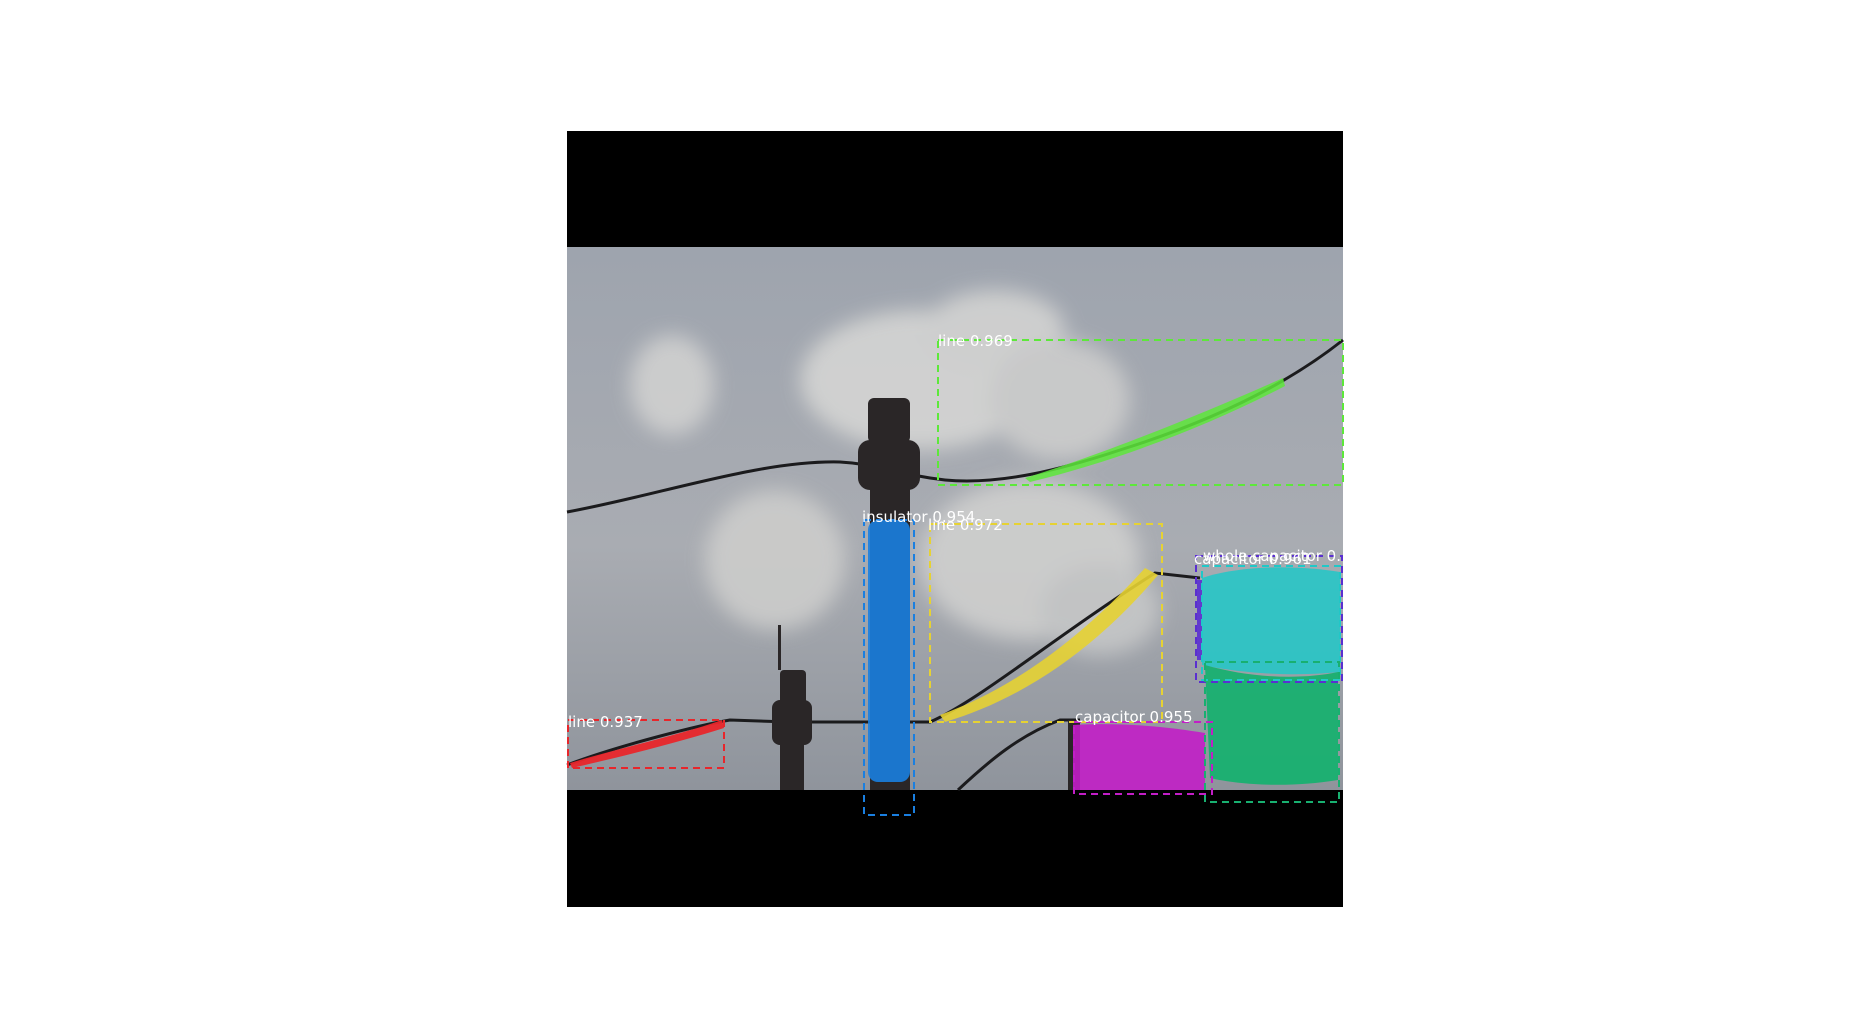  What do you see at coordinates (605, 722) in the screenshot?
I see `label-line-0-937: line 0.937` at bounding box center [605, 722].